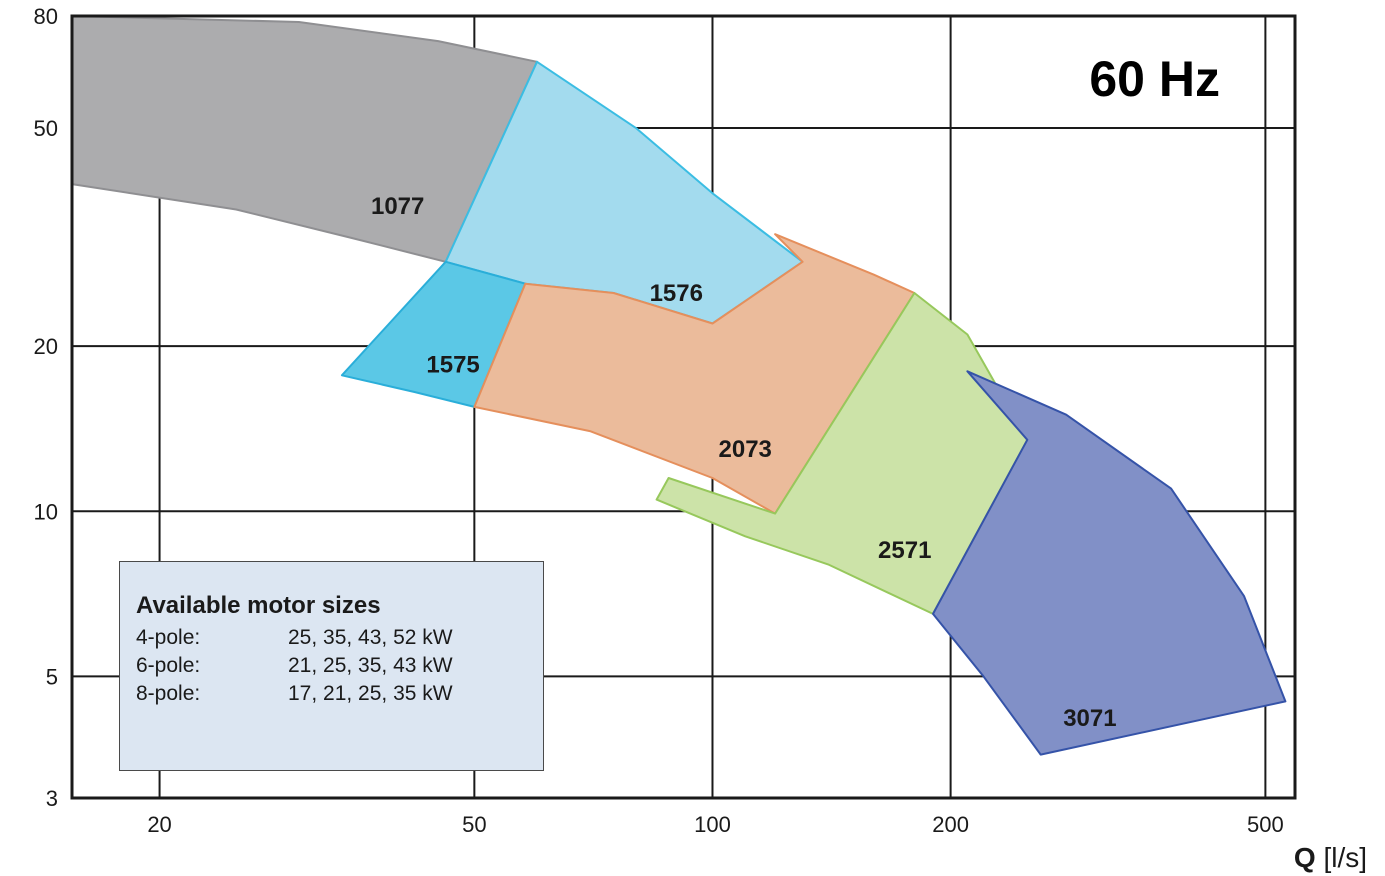  What do you see at coordinates (694, 374) in the screenshot?
I see `region-2073` at bounding box center [694, 374].